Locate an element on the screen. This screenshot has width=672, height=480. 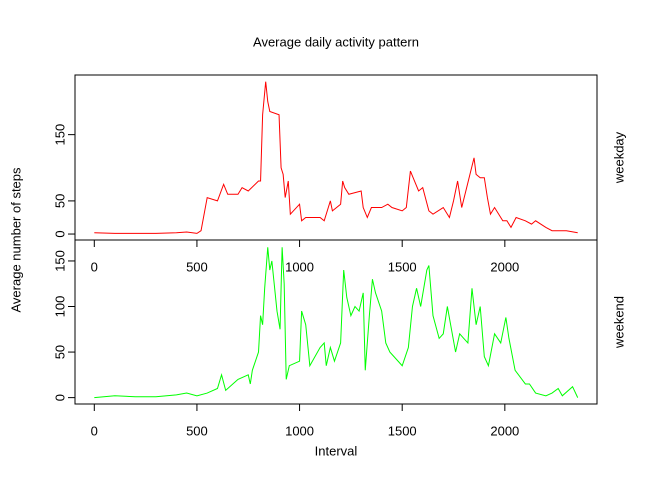
y-axis-label: Average number of steps is located at coordinates (15, 240).